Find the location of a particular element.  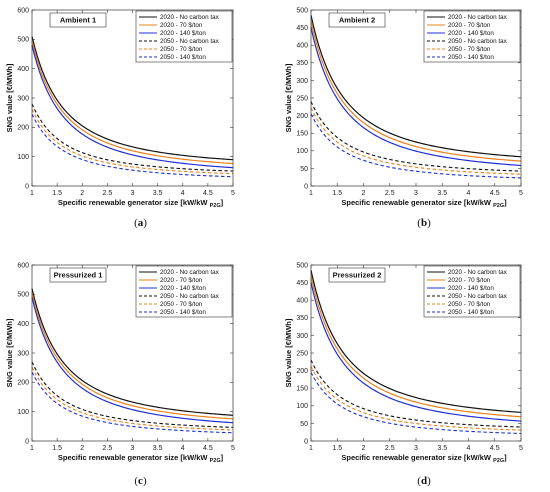

panel-caption: (d) is located at coordinates (424, 481).